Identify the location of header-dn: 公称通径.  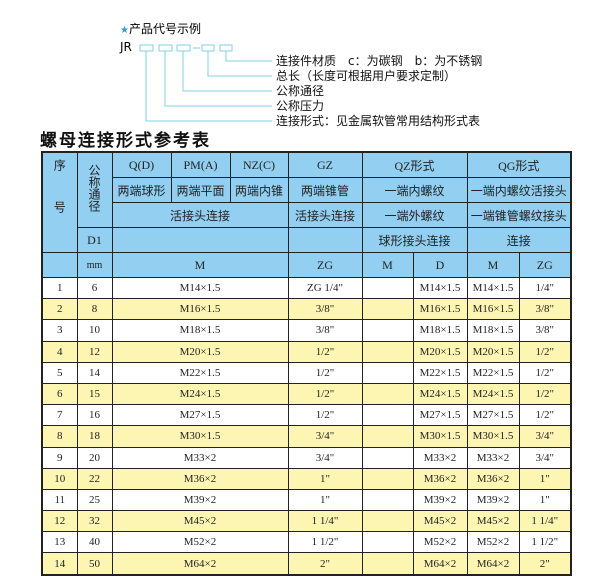
(94, 189).